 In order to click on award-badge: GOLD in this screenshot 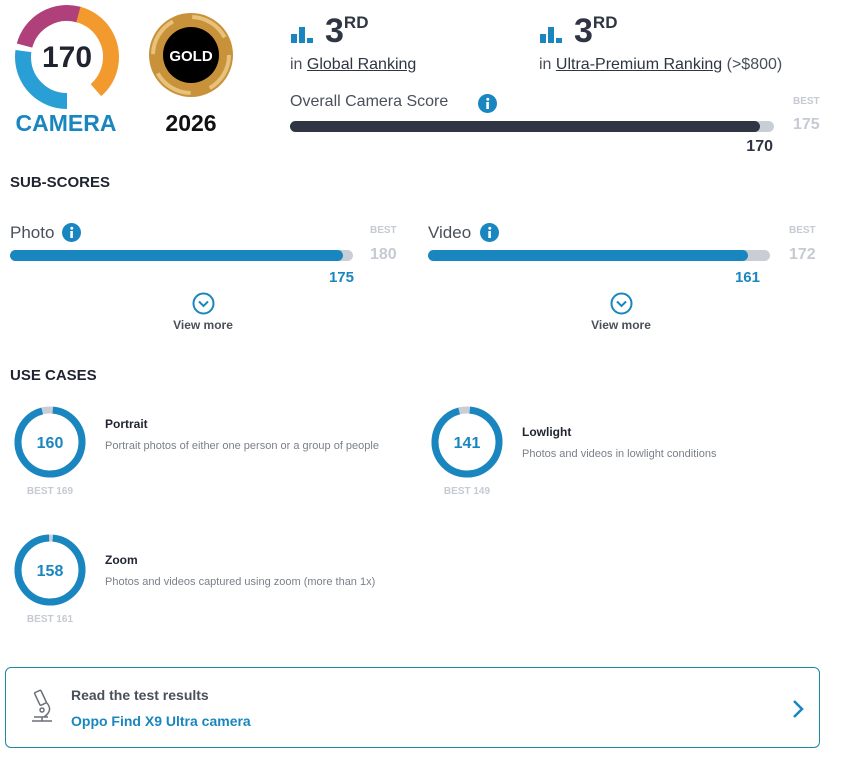, I will do `click(191, 55)`.